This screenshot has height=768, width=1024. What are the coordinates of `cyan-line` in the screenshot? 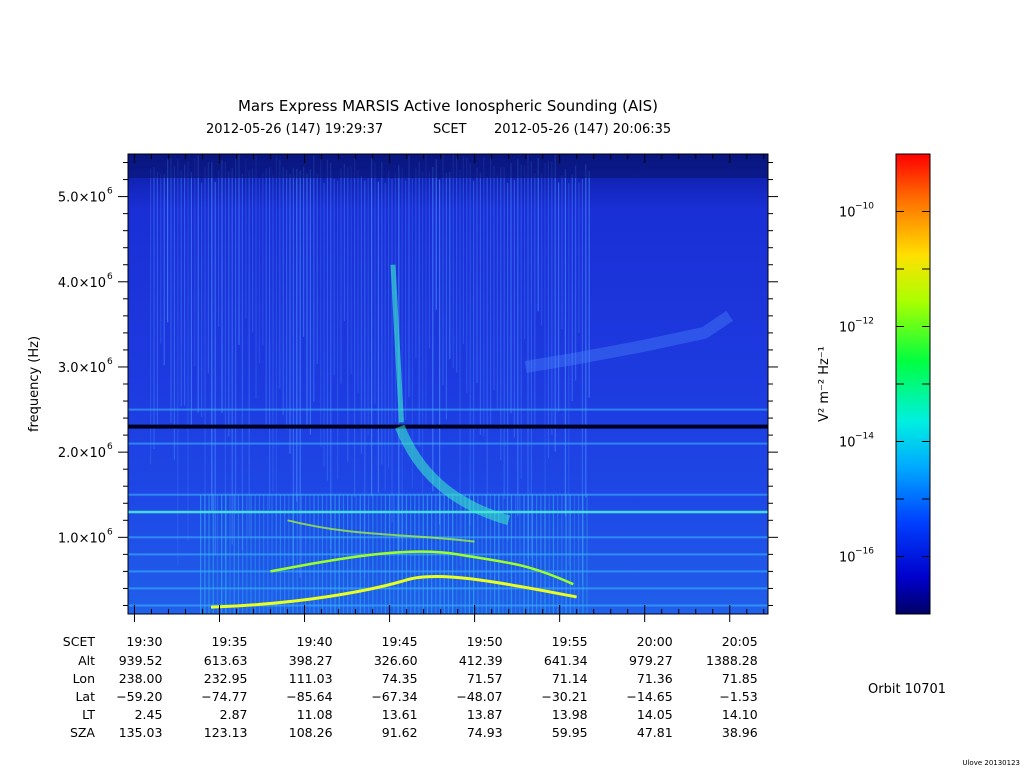 It's located at (448, 512).